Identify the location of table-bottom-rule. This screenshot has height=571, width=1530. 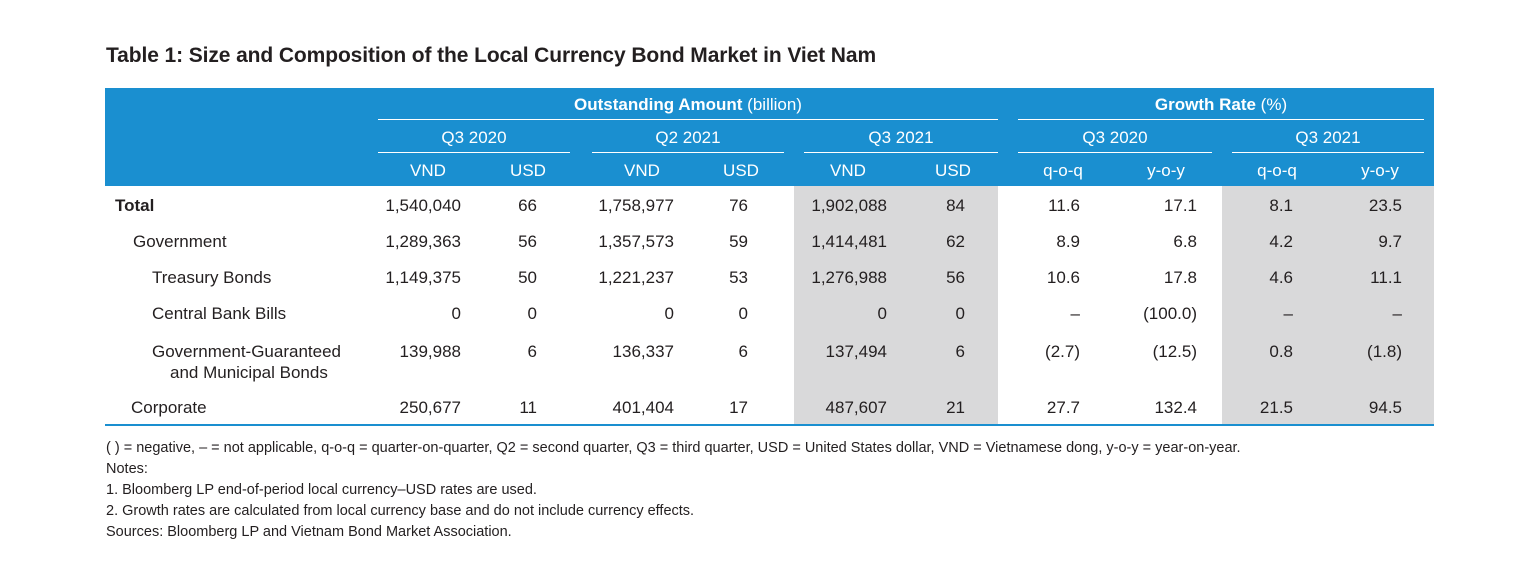
(769, 425).